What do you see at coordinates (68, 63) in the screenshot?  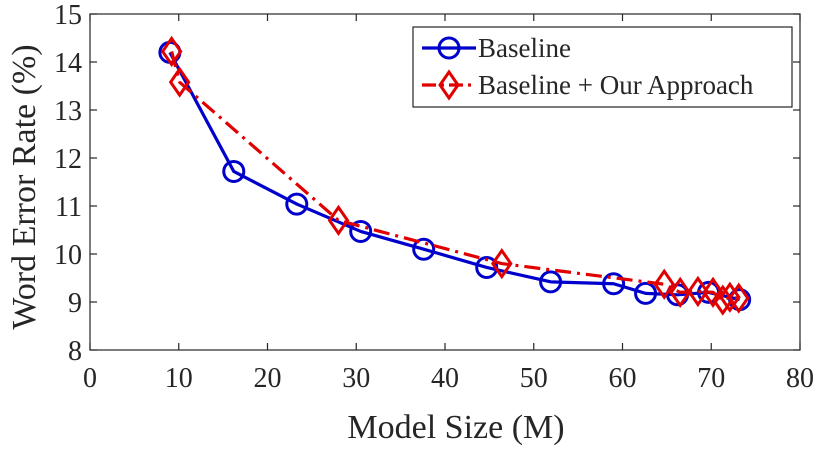 I see `y-tick-label: 14` at bounding box center [68, 63].